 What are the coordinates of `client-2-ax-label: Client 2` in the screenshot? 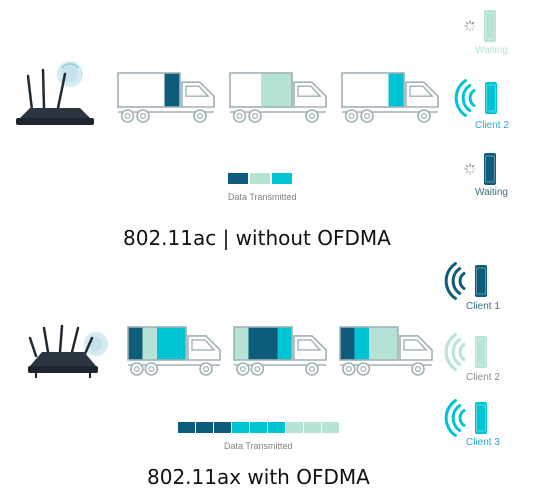 It's located at (483, 377).